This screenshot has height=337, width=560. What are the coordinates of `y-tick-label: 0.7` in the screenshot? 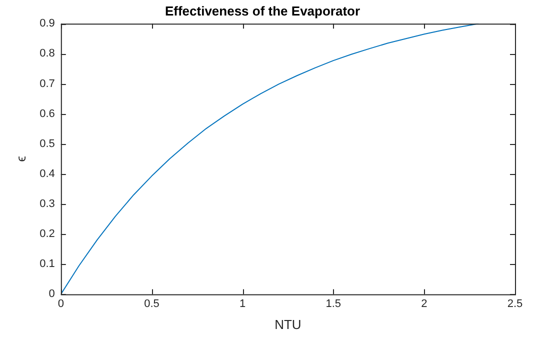 It's located at (47, 84).